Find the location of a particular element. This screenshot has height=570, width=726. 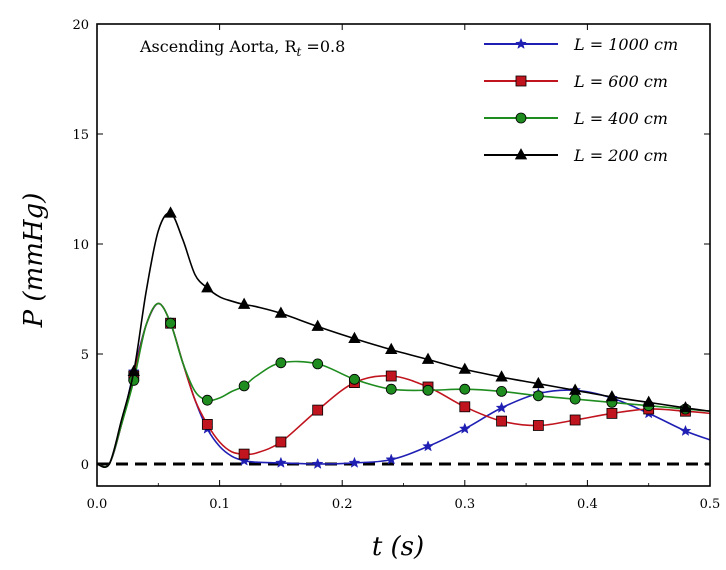

chart-annotation: Ascending Aorta, Rt =0.8 is located at coordinates (242, 48).